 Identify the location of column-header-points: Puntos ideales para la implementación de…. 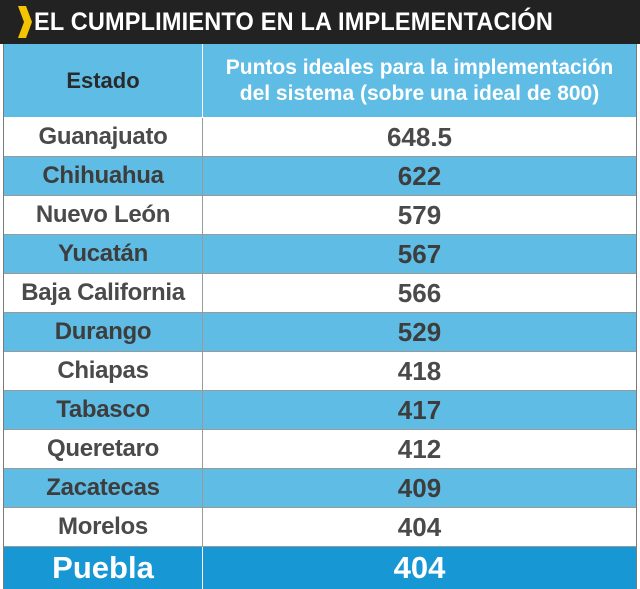
(419, 80).